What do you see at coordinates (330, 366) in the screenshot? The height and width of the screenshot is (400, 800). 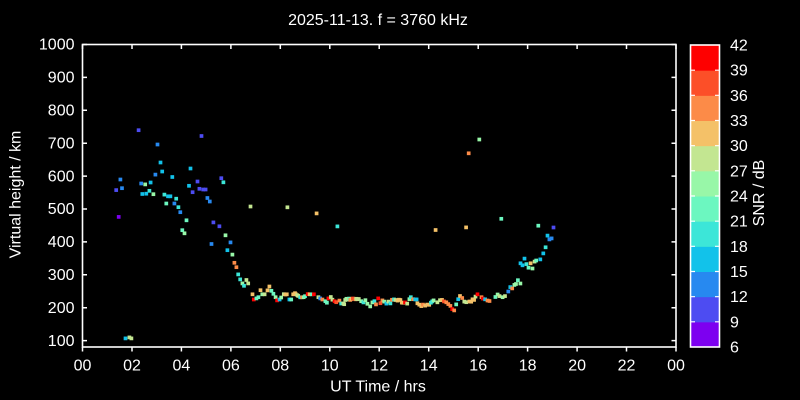 I see `svg-text: 10` at bounding box center [330, 366].